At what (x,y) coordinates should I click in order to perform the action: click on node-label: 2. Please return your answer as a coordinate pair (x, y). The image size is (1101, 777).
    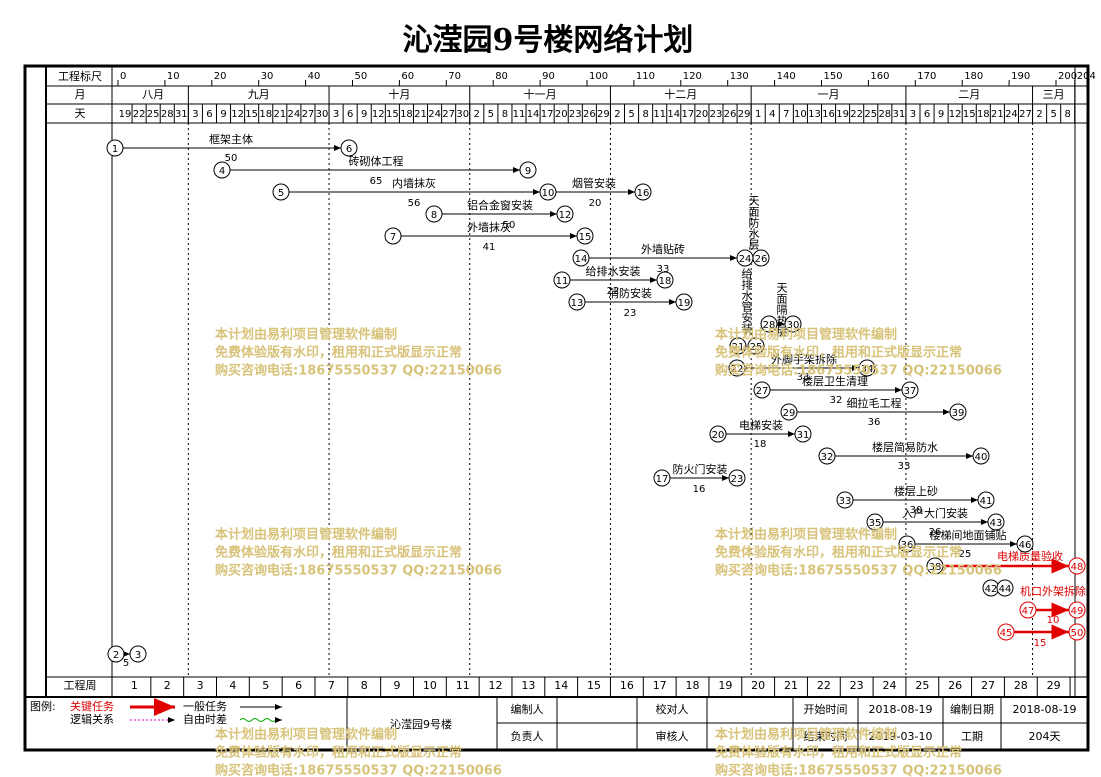
    Looking at the image, I should click on (116, 655).